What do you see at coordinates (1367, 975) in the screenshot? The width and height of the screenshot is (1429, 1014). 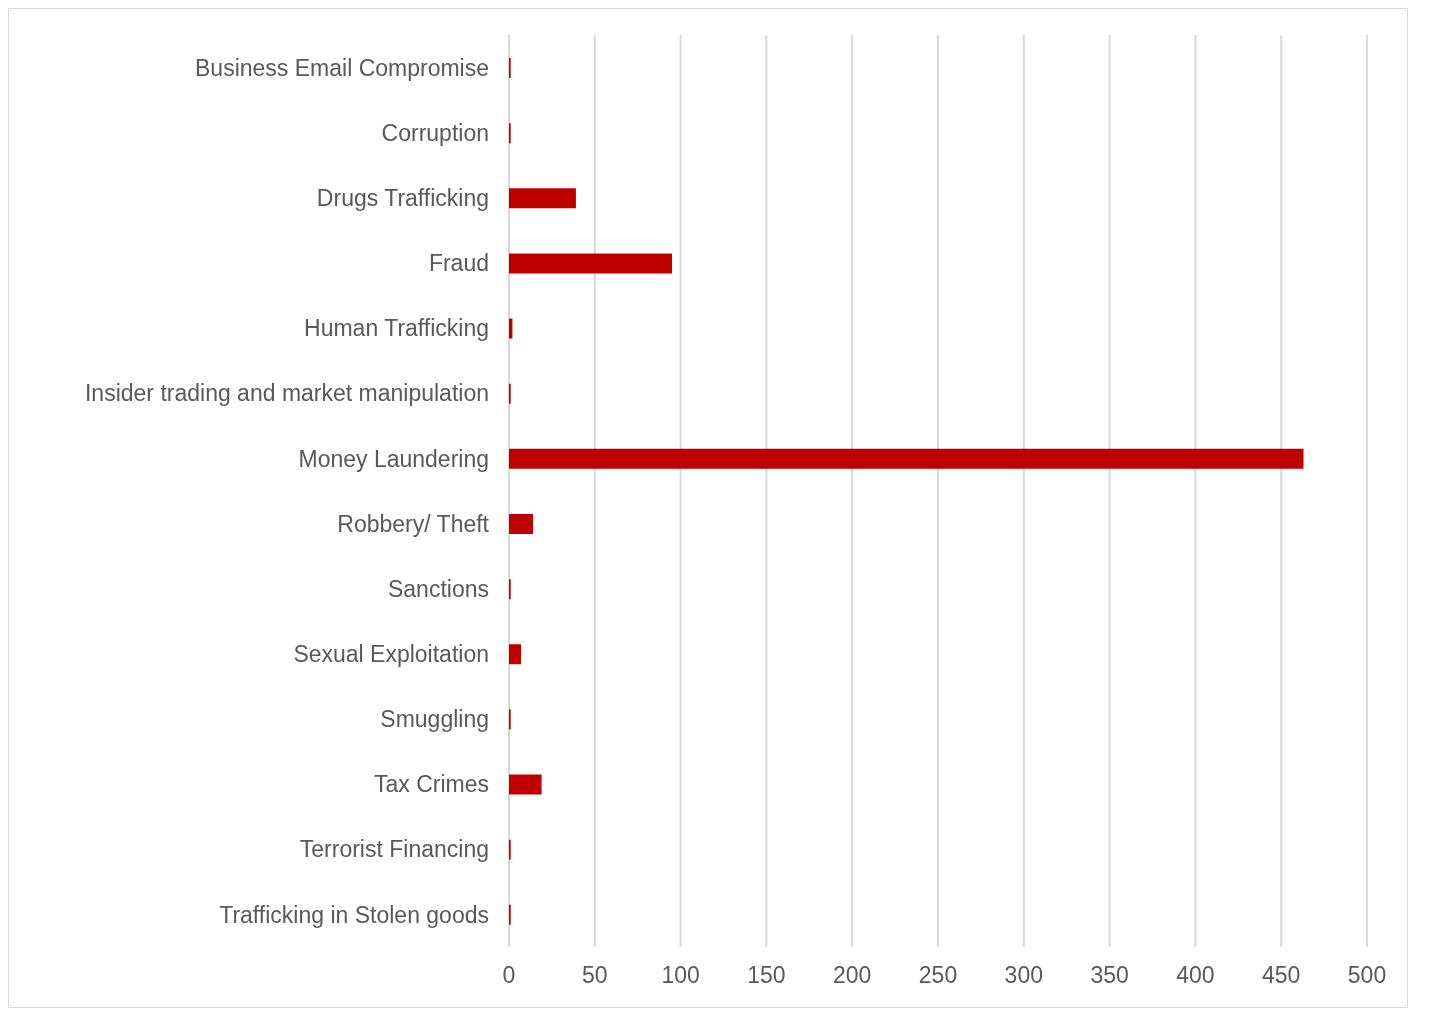 I see `x-tick-label: 500` at bounding box center [1367, 975].